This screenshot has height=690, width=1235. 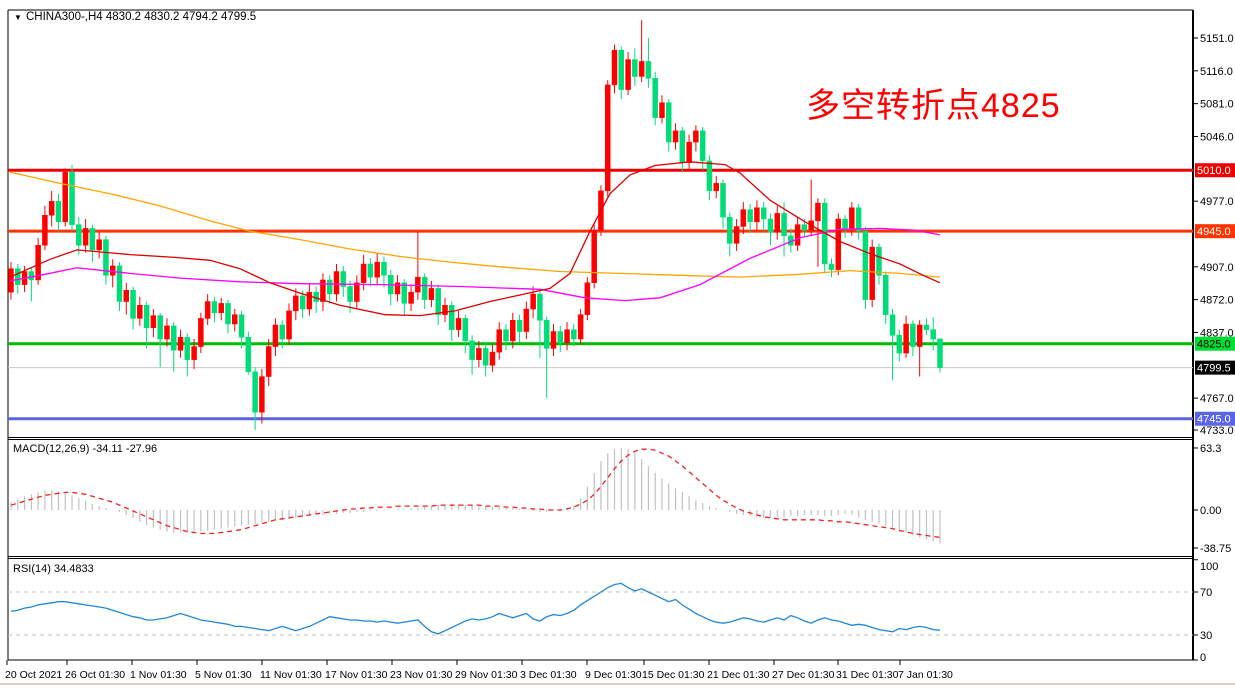 I want to click on annotation-text: 多空转折点4825, so click(x=933, y=106).